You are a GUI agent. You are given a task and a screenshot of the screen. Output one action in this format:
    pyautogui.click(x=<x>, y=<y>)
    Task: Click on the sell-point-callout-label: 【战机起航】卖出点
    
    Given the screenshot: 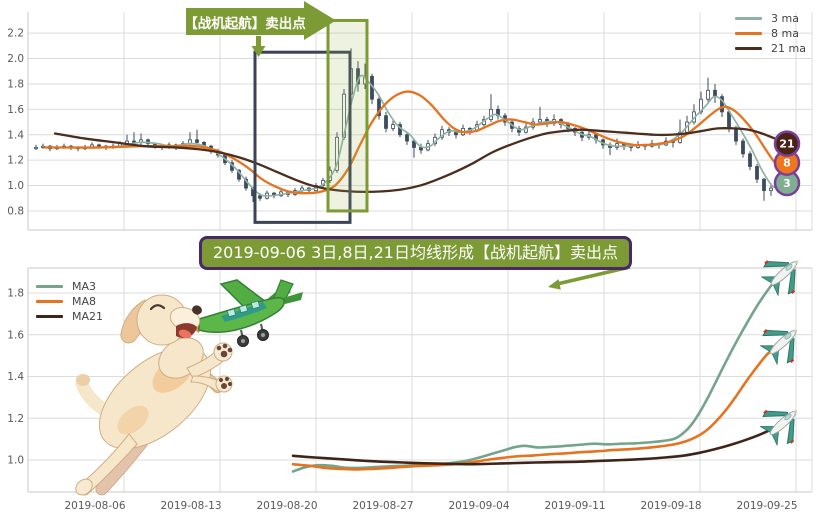 What is the action you would take?
    pyautogui.click(x=245, y=23)
    